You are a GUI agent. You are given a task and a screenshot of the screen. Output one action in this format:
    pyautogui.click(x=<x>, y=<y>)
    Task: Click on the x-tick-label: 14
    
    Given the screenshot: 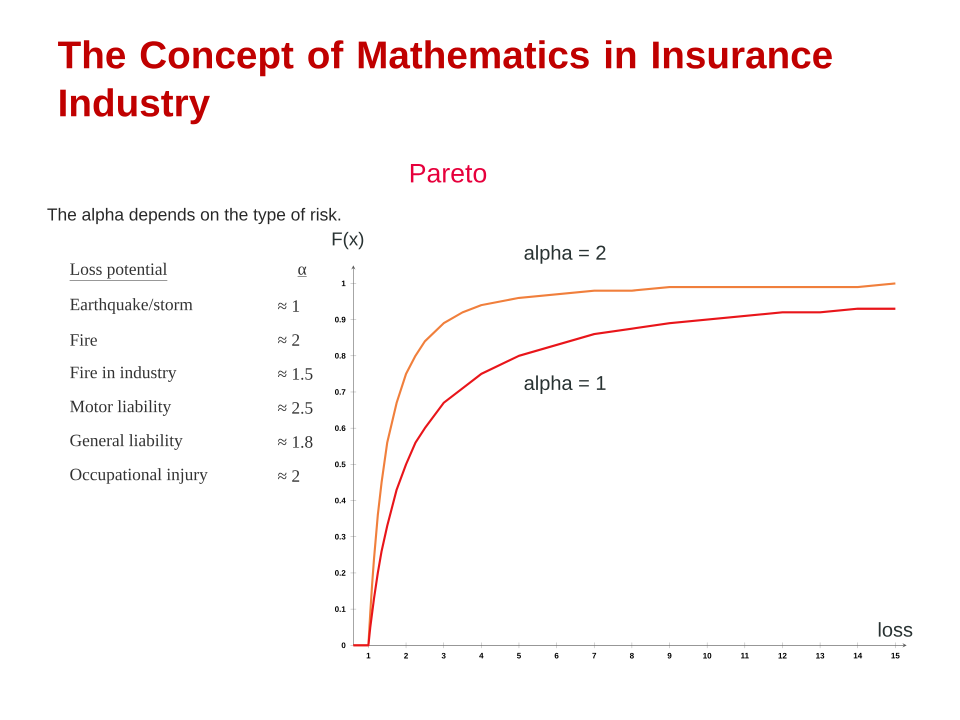 What is the action you would take?
    pyautogui.click(x=858, y=655)
    